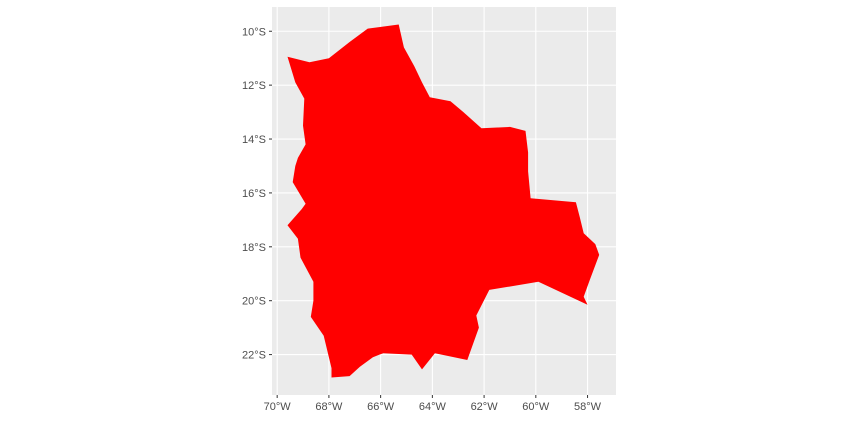 The width and height of the screenshot is (854, 423). I want to click on x-tick-label: 68°W, so click(329, 407).